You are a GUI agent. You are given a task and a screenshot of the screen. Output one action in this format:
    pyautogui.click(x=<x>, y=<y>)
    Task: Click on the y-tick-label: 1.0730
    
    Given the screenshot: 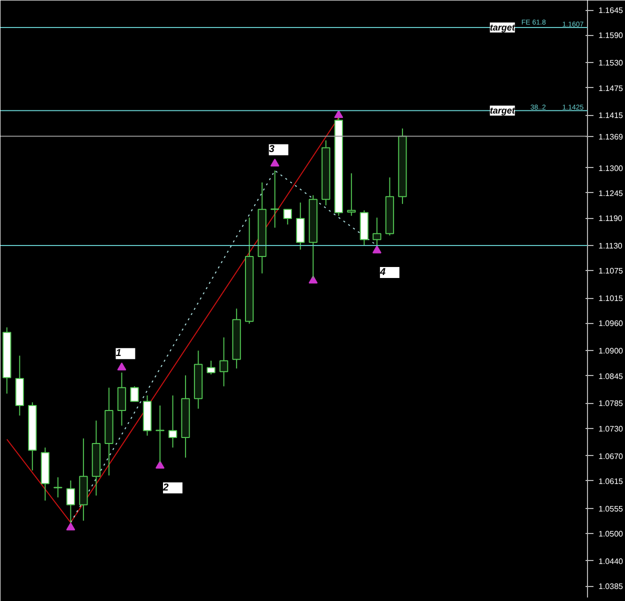 What is the action you would take?
    pyautogui.click(x=611, y=429)
    